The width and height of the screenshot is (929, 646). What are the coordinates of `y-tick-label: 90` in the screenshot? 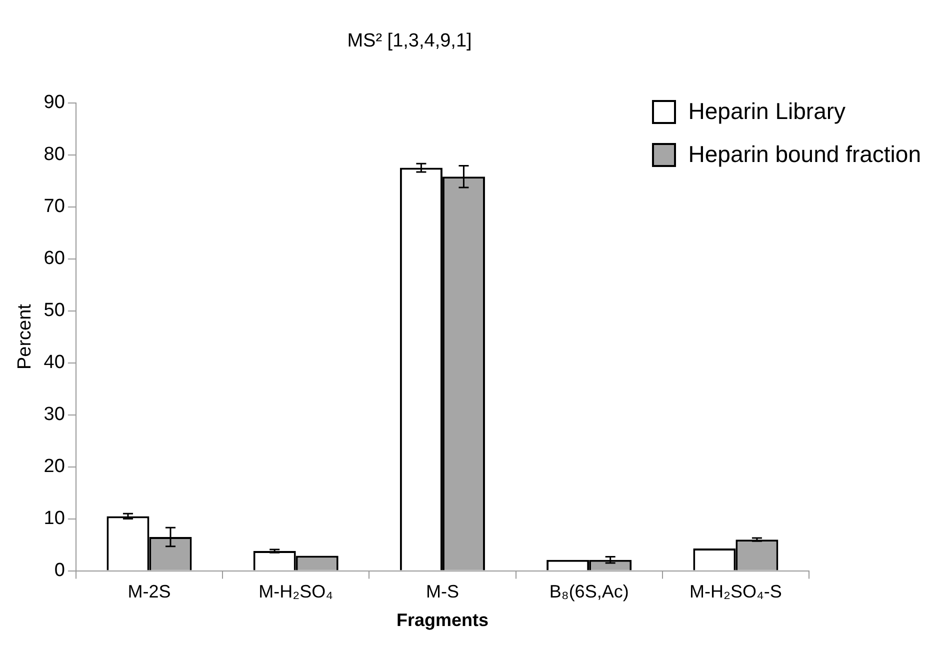 It's located at (54, 103).